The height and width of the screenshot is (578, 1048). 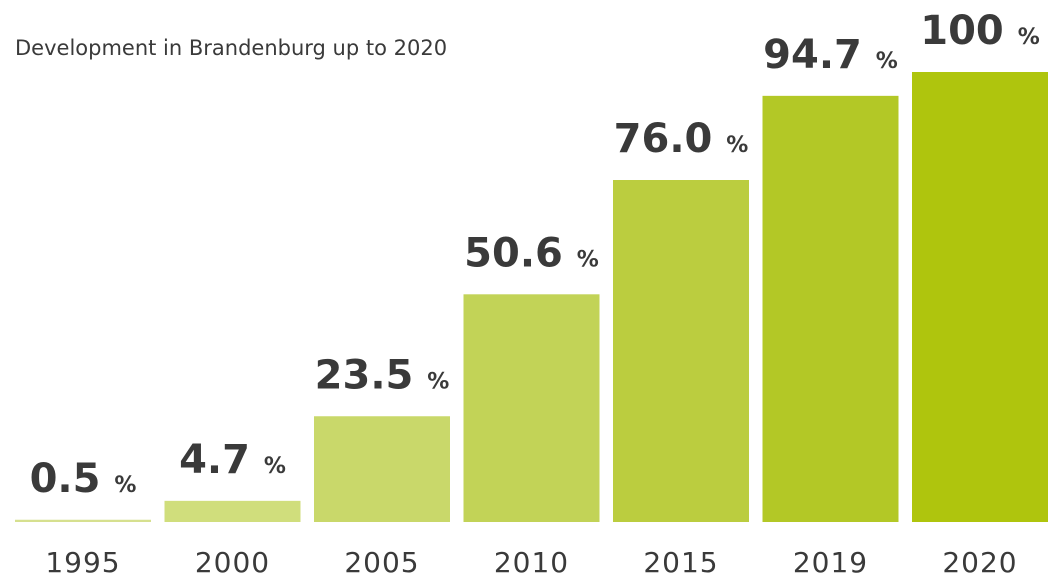 I want to click on x-tick-label: 1995, so click(x=82, y=562).